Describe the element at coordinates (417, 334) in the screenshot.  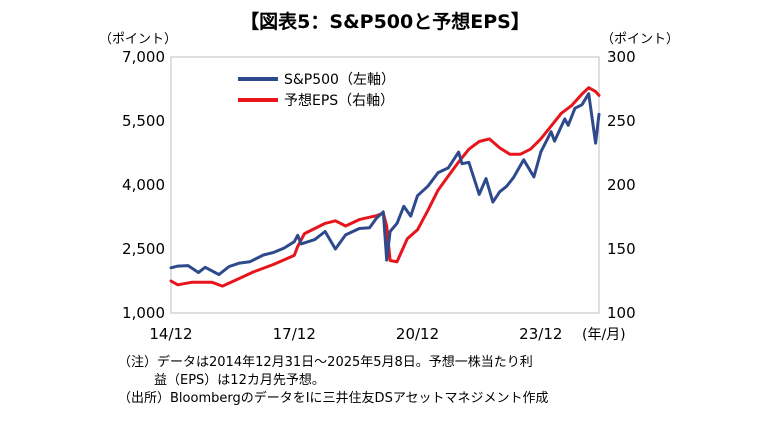
I see `x-tick-label: 20/12` at that location.